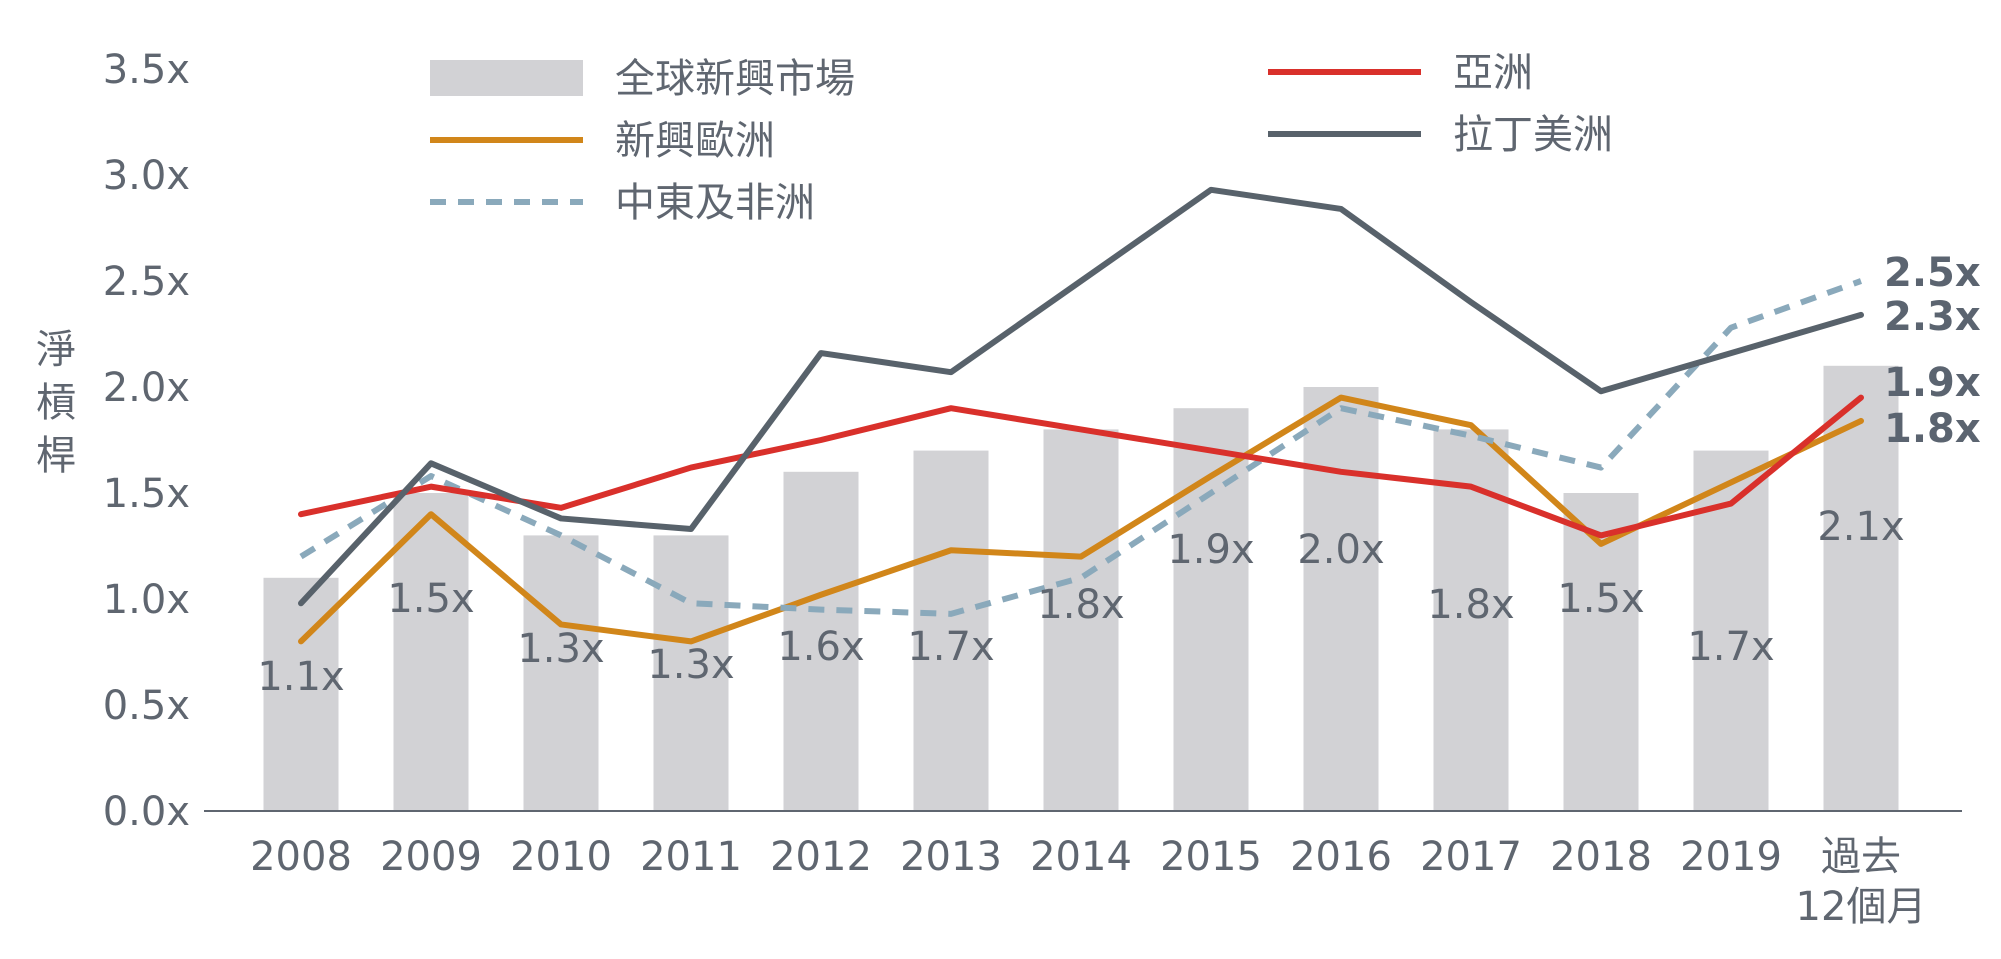 The width and height of the screenshot is (2001, 959). Describe the element at coordinates (1731, 857) in the screenshot. I see `x-tick-label-11: 2019` at that location.